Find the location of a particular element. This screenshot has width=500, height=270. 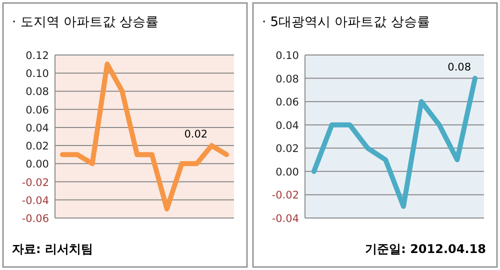

y-tick-label: -0.06 is located at coordinates (36, 219).